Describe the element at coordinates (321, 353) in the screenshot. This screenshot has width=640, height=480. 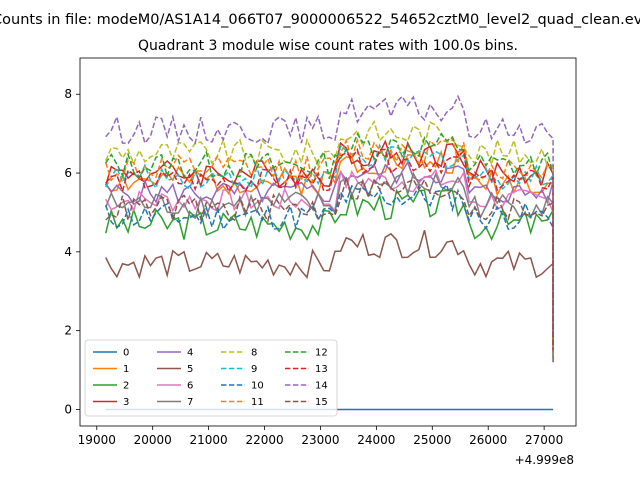
I see `legend-label-12: 12` at that location.